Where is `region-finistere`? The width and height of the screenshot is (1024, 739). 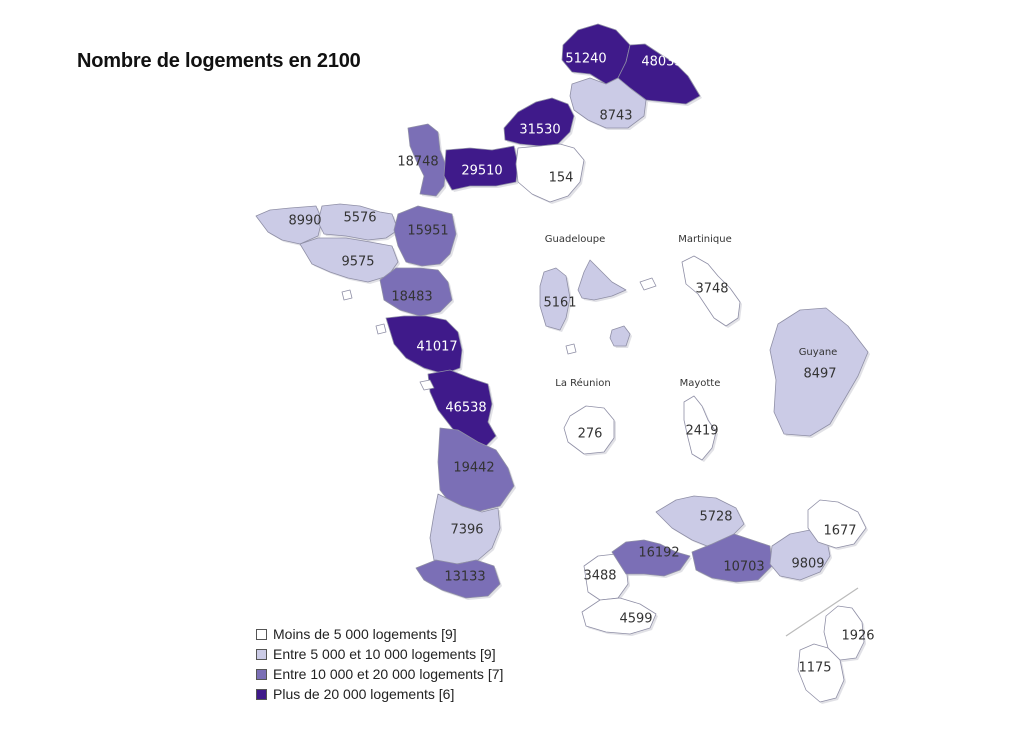
region-finistere is located at coordinates (289, 225).